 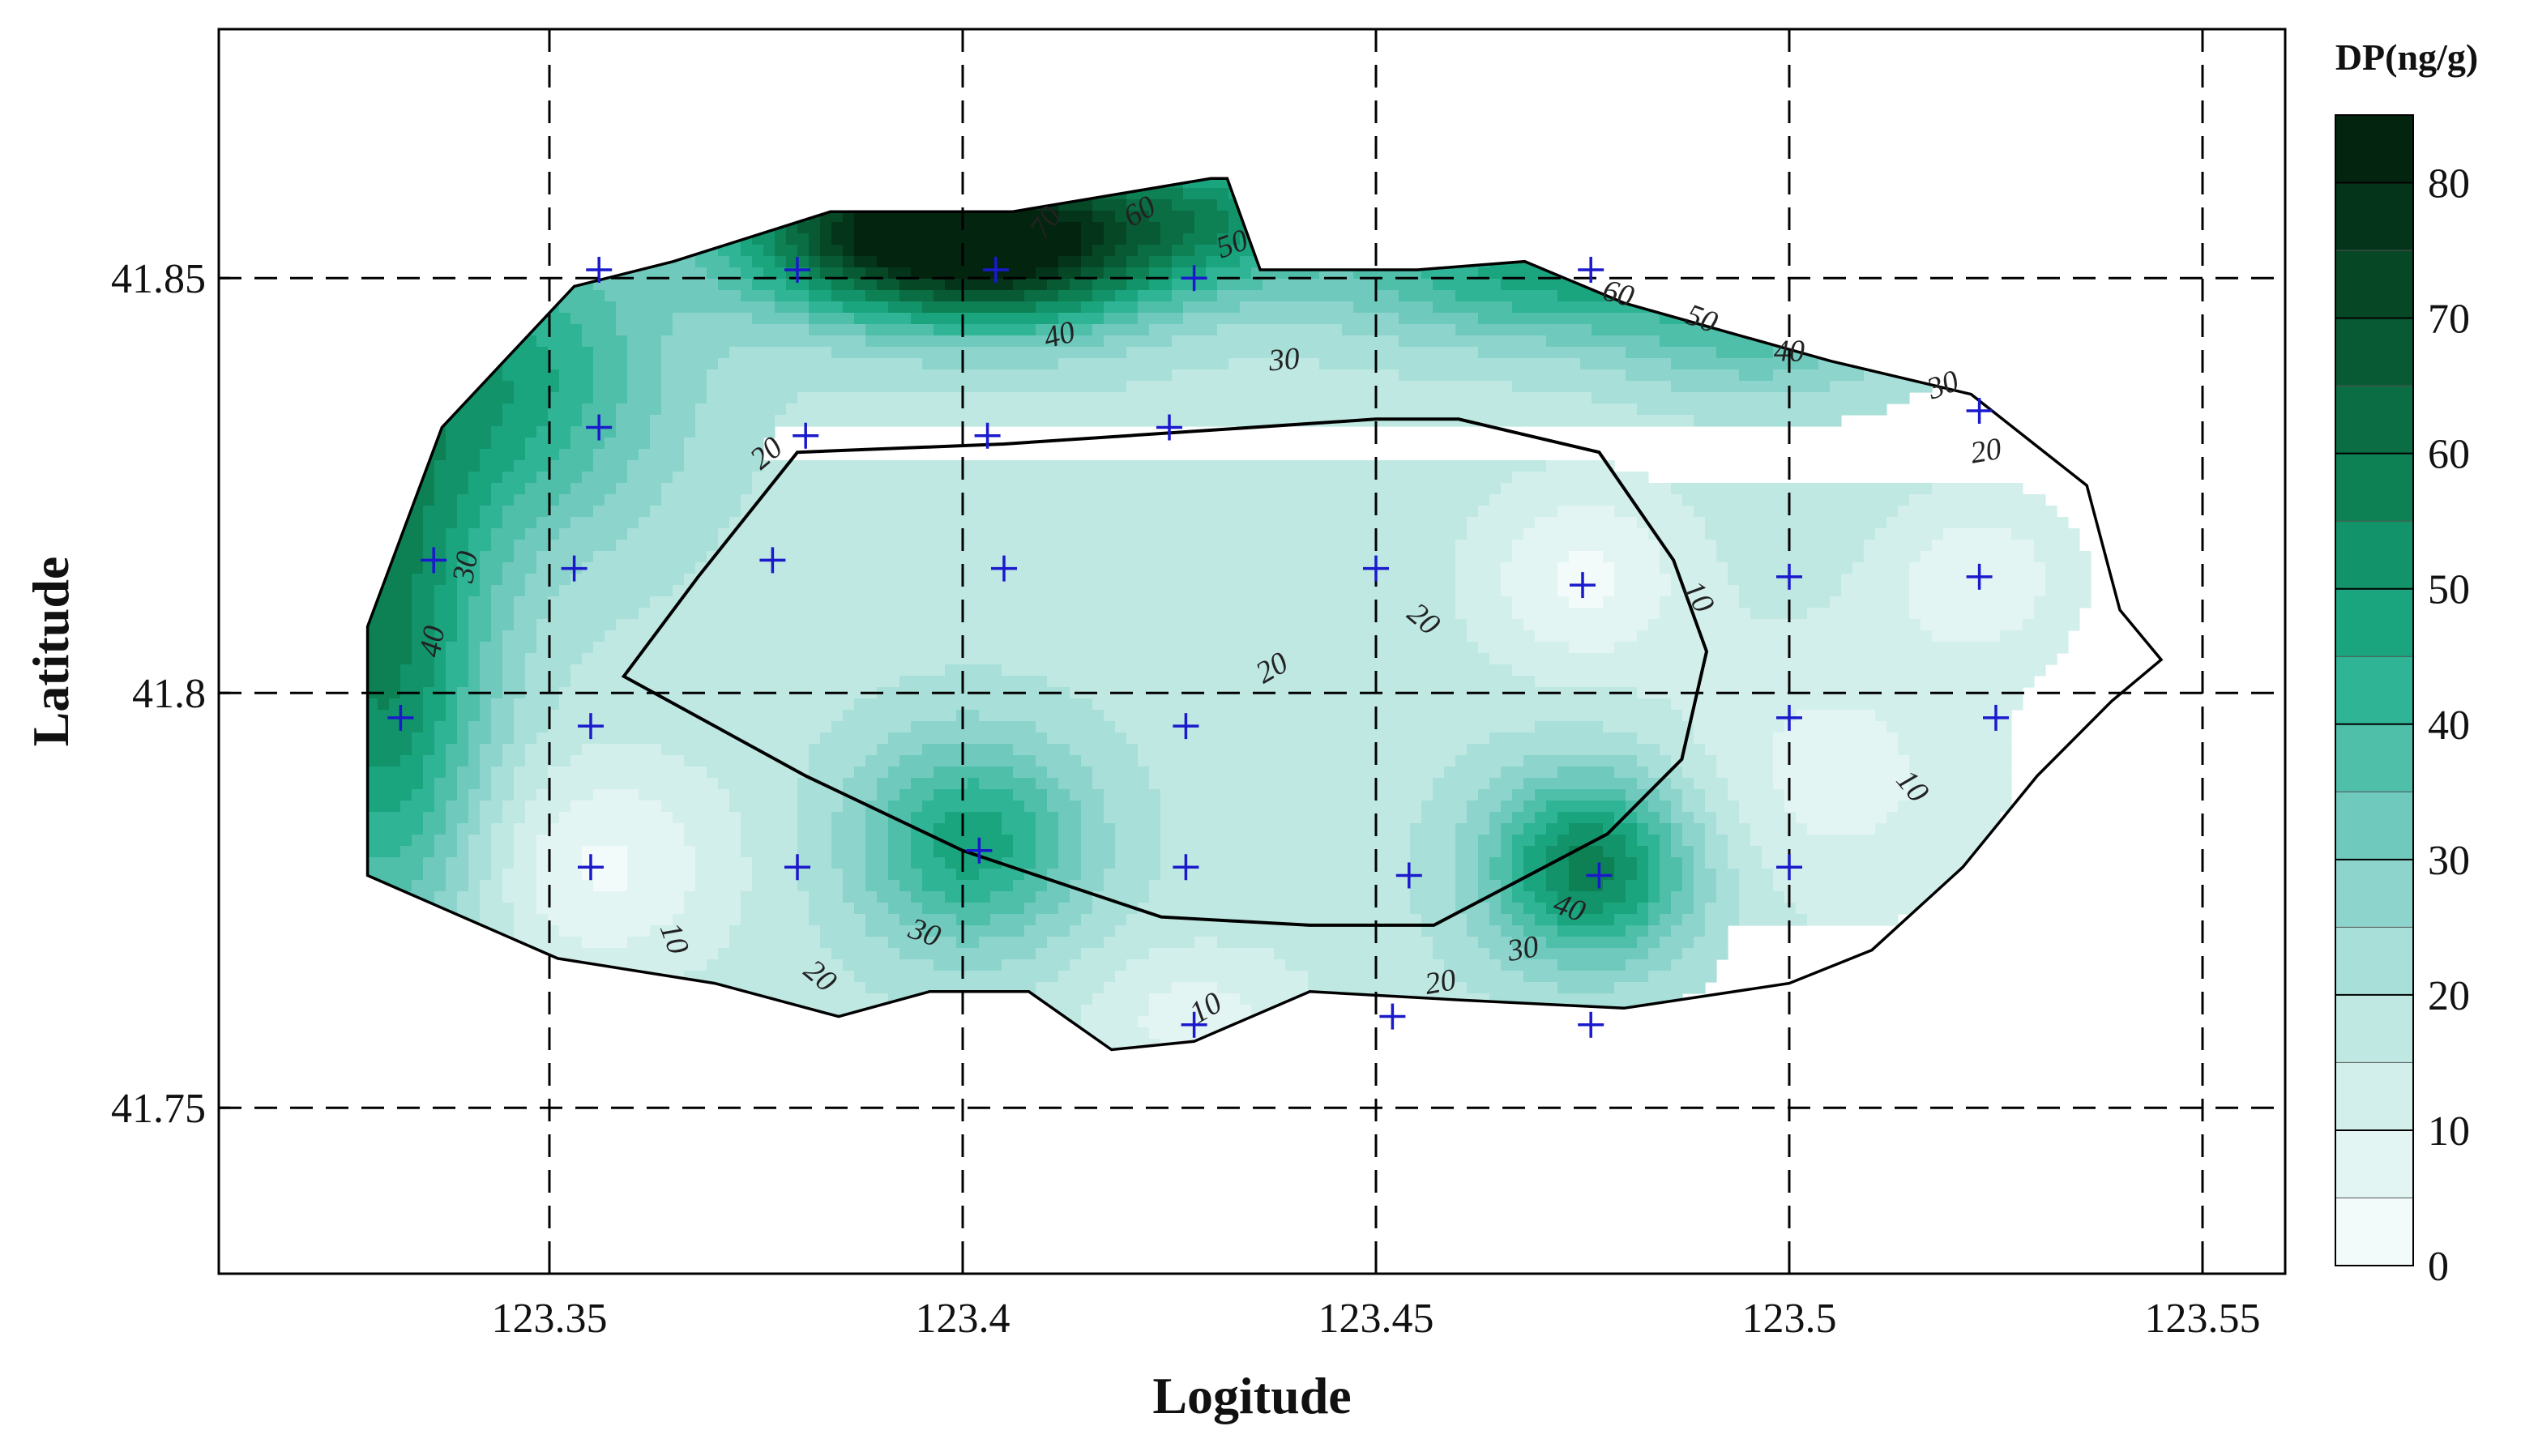 I want to click on x-axis-ticks: 123.35 123.4 123.45 123.5 123.55, so click(x=1376, y=1302).